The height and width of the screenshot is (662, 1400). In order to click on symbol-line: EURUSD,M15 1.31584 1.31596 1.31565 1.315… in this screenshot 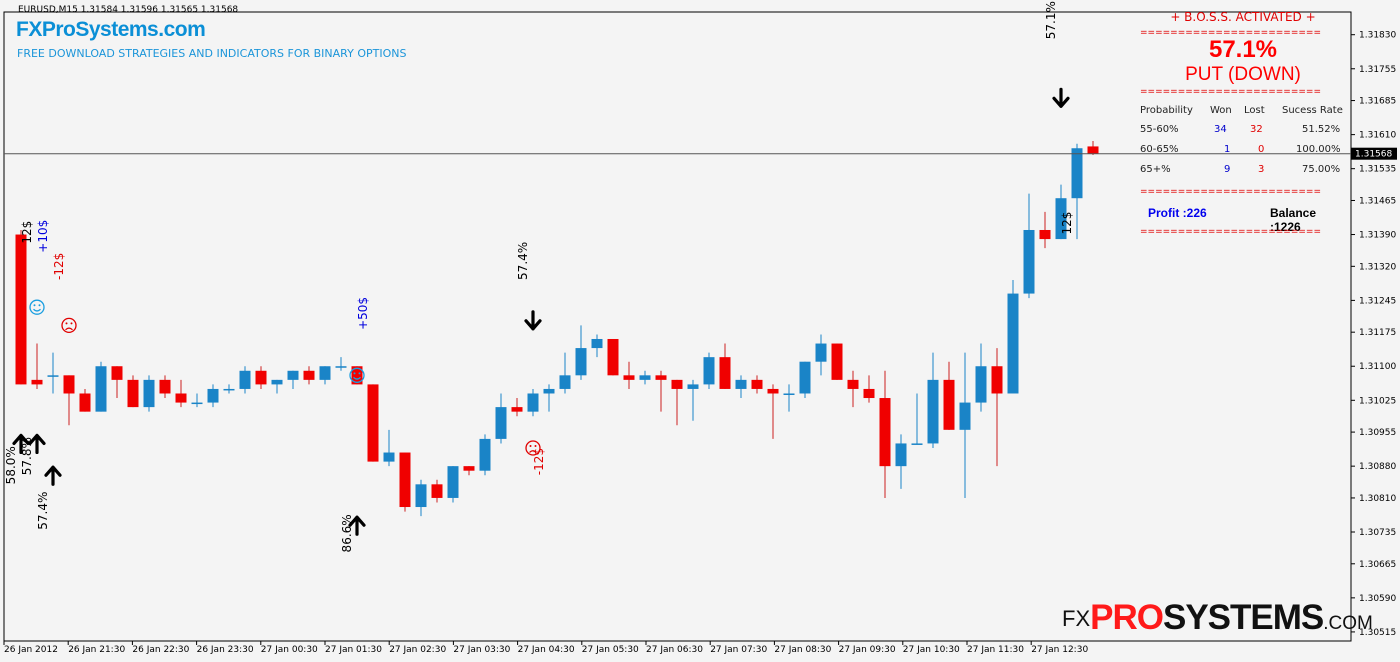, I will do `click(128, 10)`.